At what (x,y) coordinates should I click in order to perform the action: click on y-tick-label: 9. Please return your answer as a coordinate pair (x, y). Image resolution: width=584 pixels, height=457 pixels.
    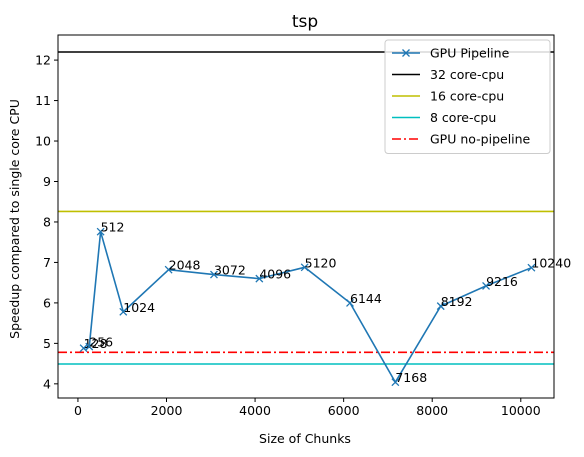
    Looking at the image, I should click on (47, 181).